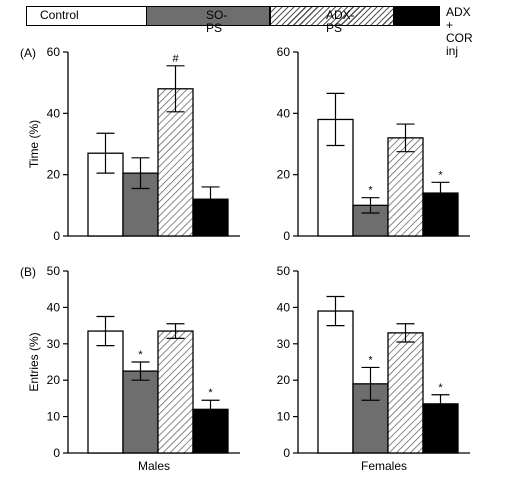 Image resolution: width=518 pixels, height=483 pixels. I want to click on y-axis-label: Time (%), so click(34, 144).